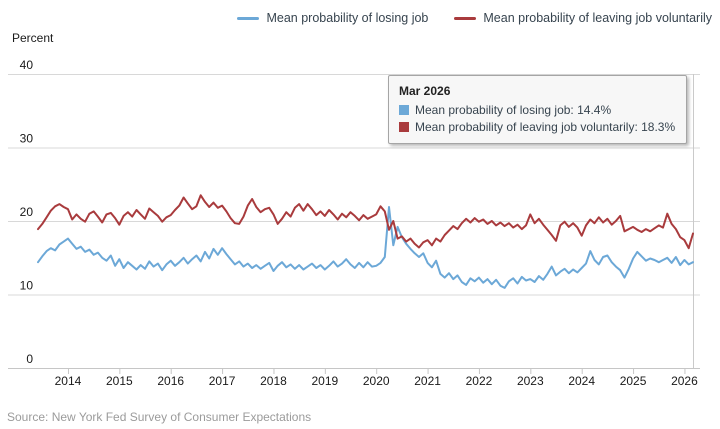 The width and height of the screenshot is (720, 429). Describe the element at coordinates (29, 359) in the screenshot. I see `y-tick-label-0: 0` at that location.